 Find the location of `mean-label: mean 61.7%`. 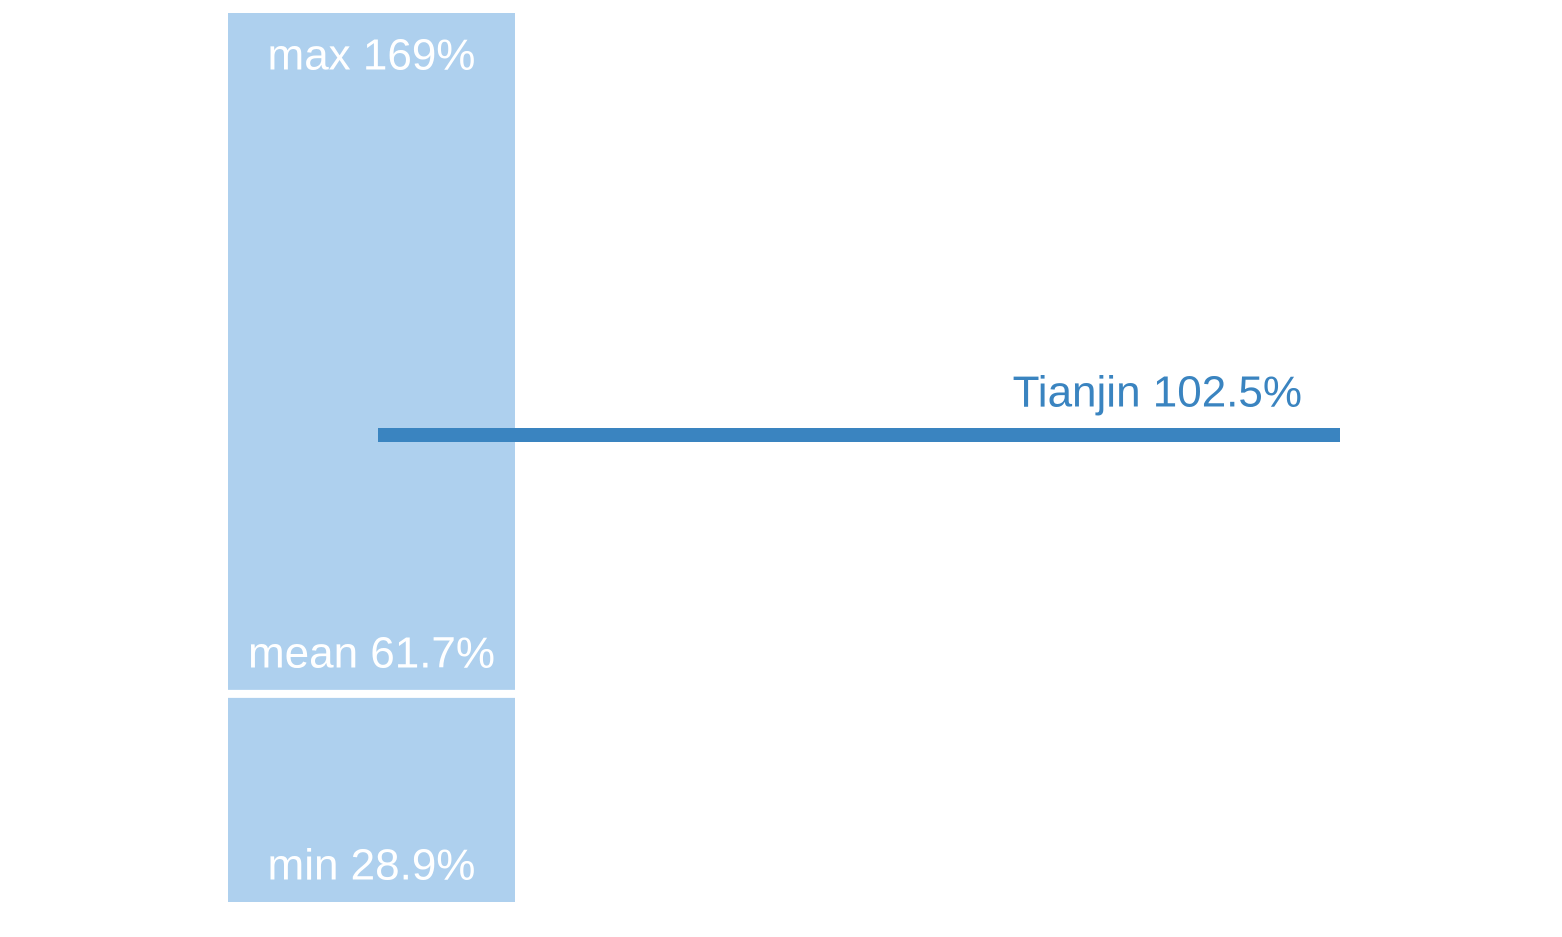

mean-label: mean 61.7% is located at coordinates (371, 652).